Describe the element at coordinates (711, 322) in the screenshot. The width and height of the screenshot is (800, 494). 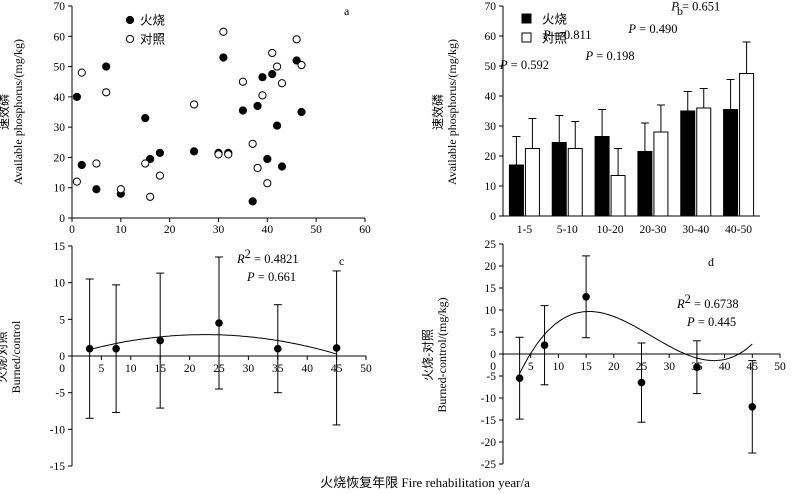
I see `p-value-annotation: P = 0.445` at that location.